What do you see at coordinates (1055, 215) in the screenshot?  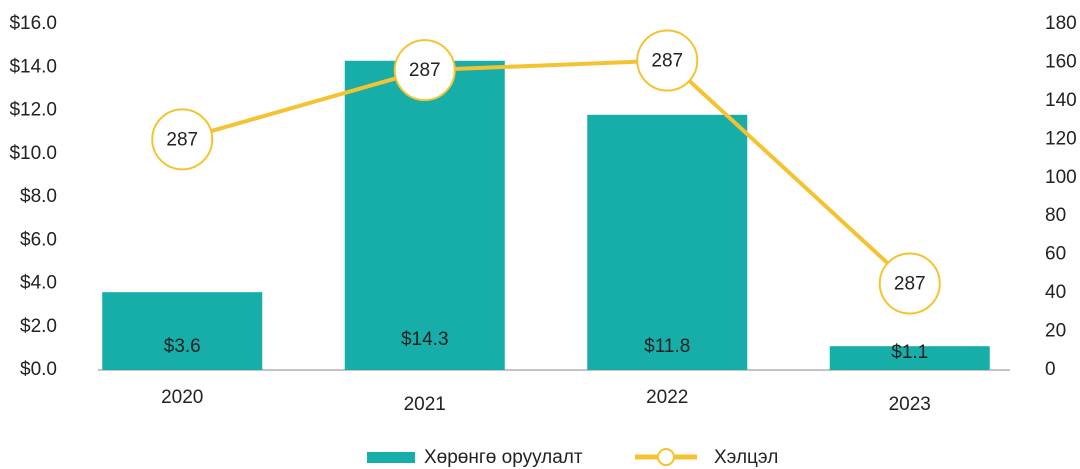 I see `y2-tick-label: 80` at bounding box center [1055, 215].